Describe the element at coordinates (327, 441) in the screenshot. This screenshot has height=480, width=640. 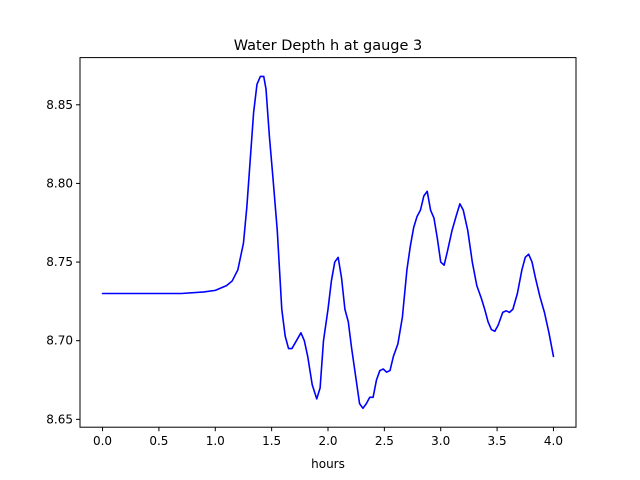
I see `x-tick-label: 2.0` at that location.